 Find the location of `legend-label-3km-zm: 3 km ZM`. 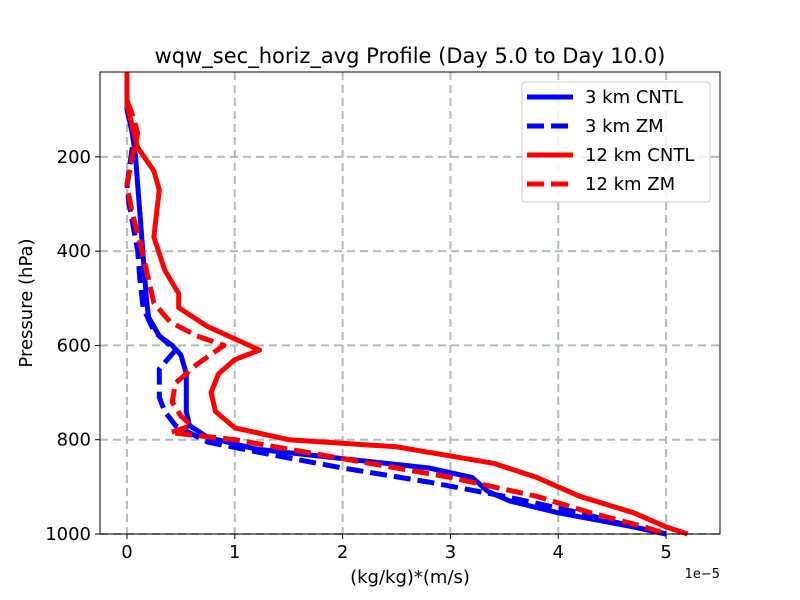

legend-label-3km-zm: 3 km ZM is located at coordinates (624, 126).